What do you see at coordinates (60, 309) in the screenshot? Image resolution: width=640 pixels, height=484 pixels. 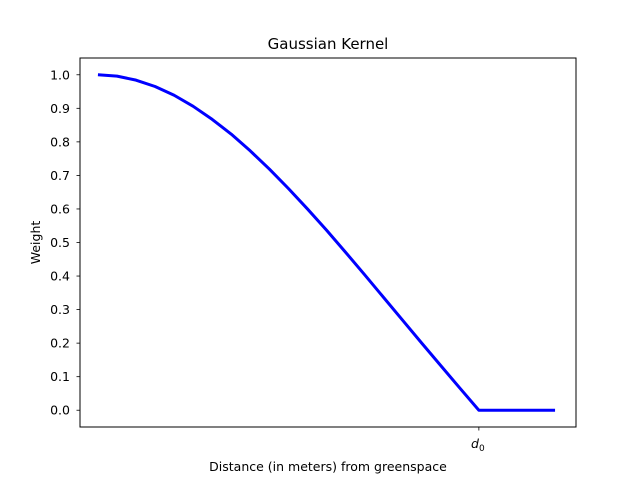 I see `y-tick-label: 0.3` at bounding box center [60, 309].